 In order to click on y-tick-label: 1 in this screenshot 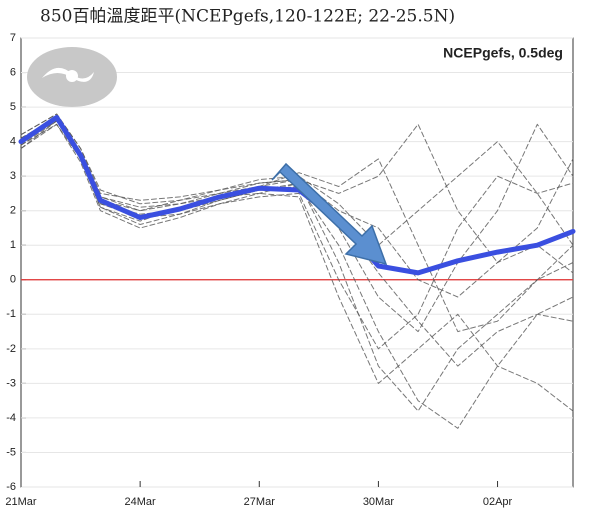, I will do `click(13, 245)`.